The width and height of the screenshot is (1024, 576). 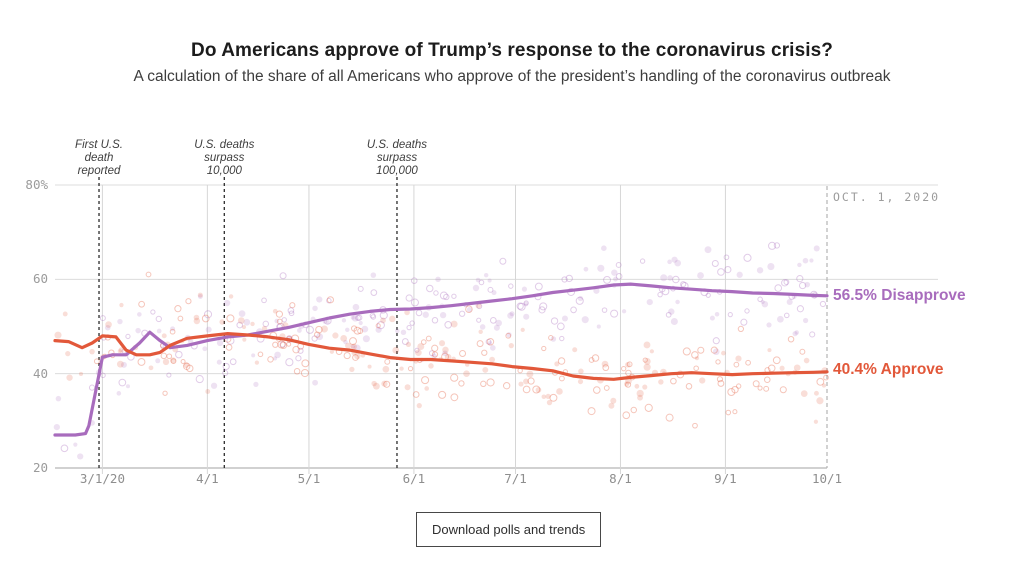 What do you see at coordinates (509, 529) in the screenshot?
I see `download-polls-button: Download polls and trends` at bounding box center [509, 529].